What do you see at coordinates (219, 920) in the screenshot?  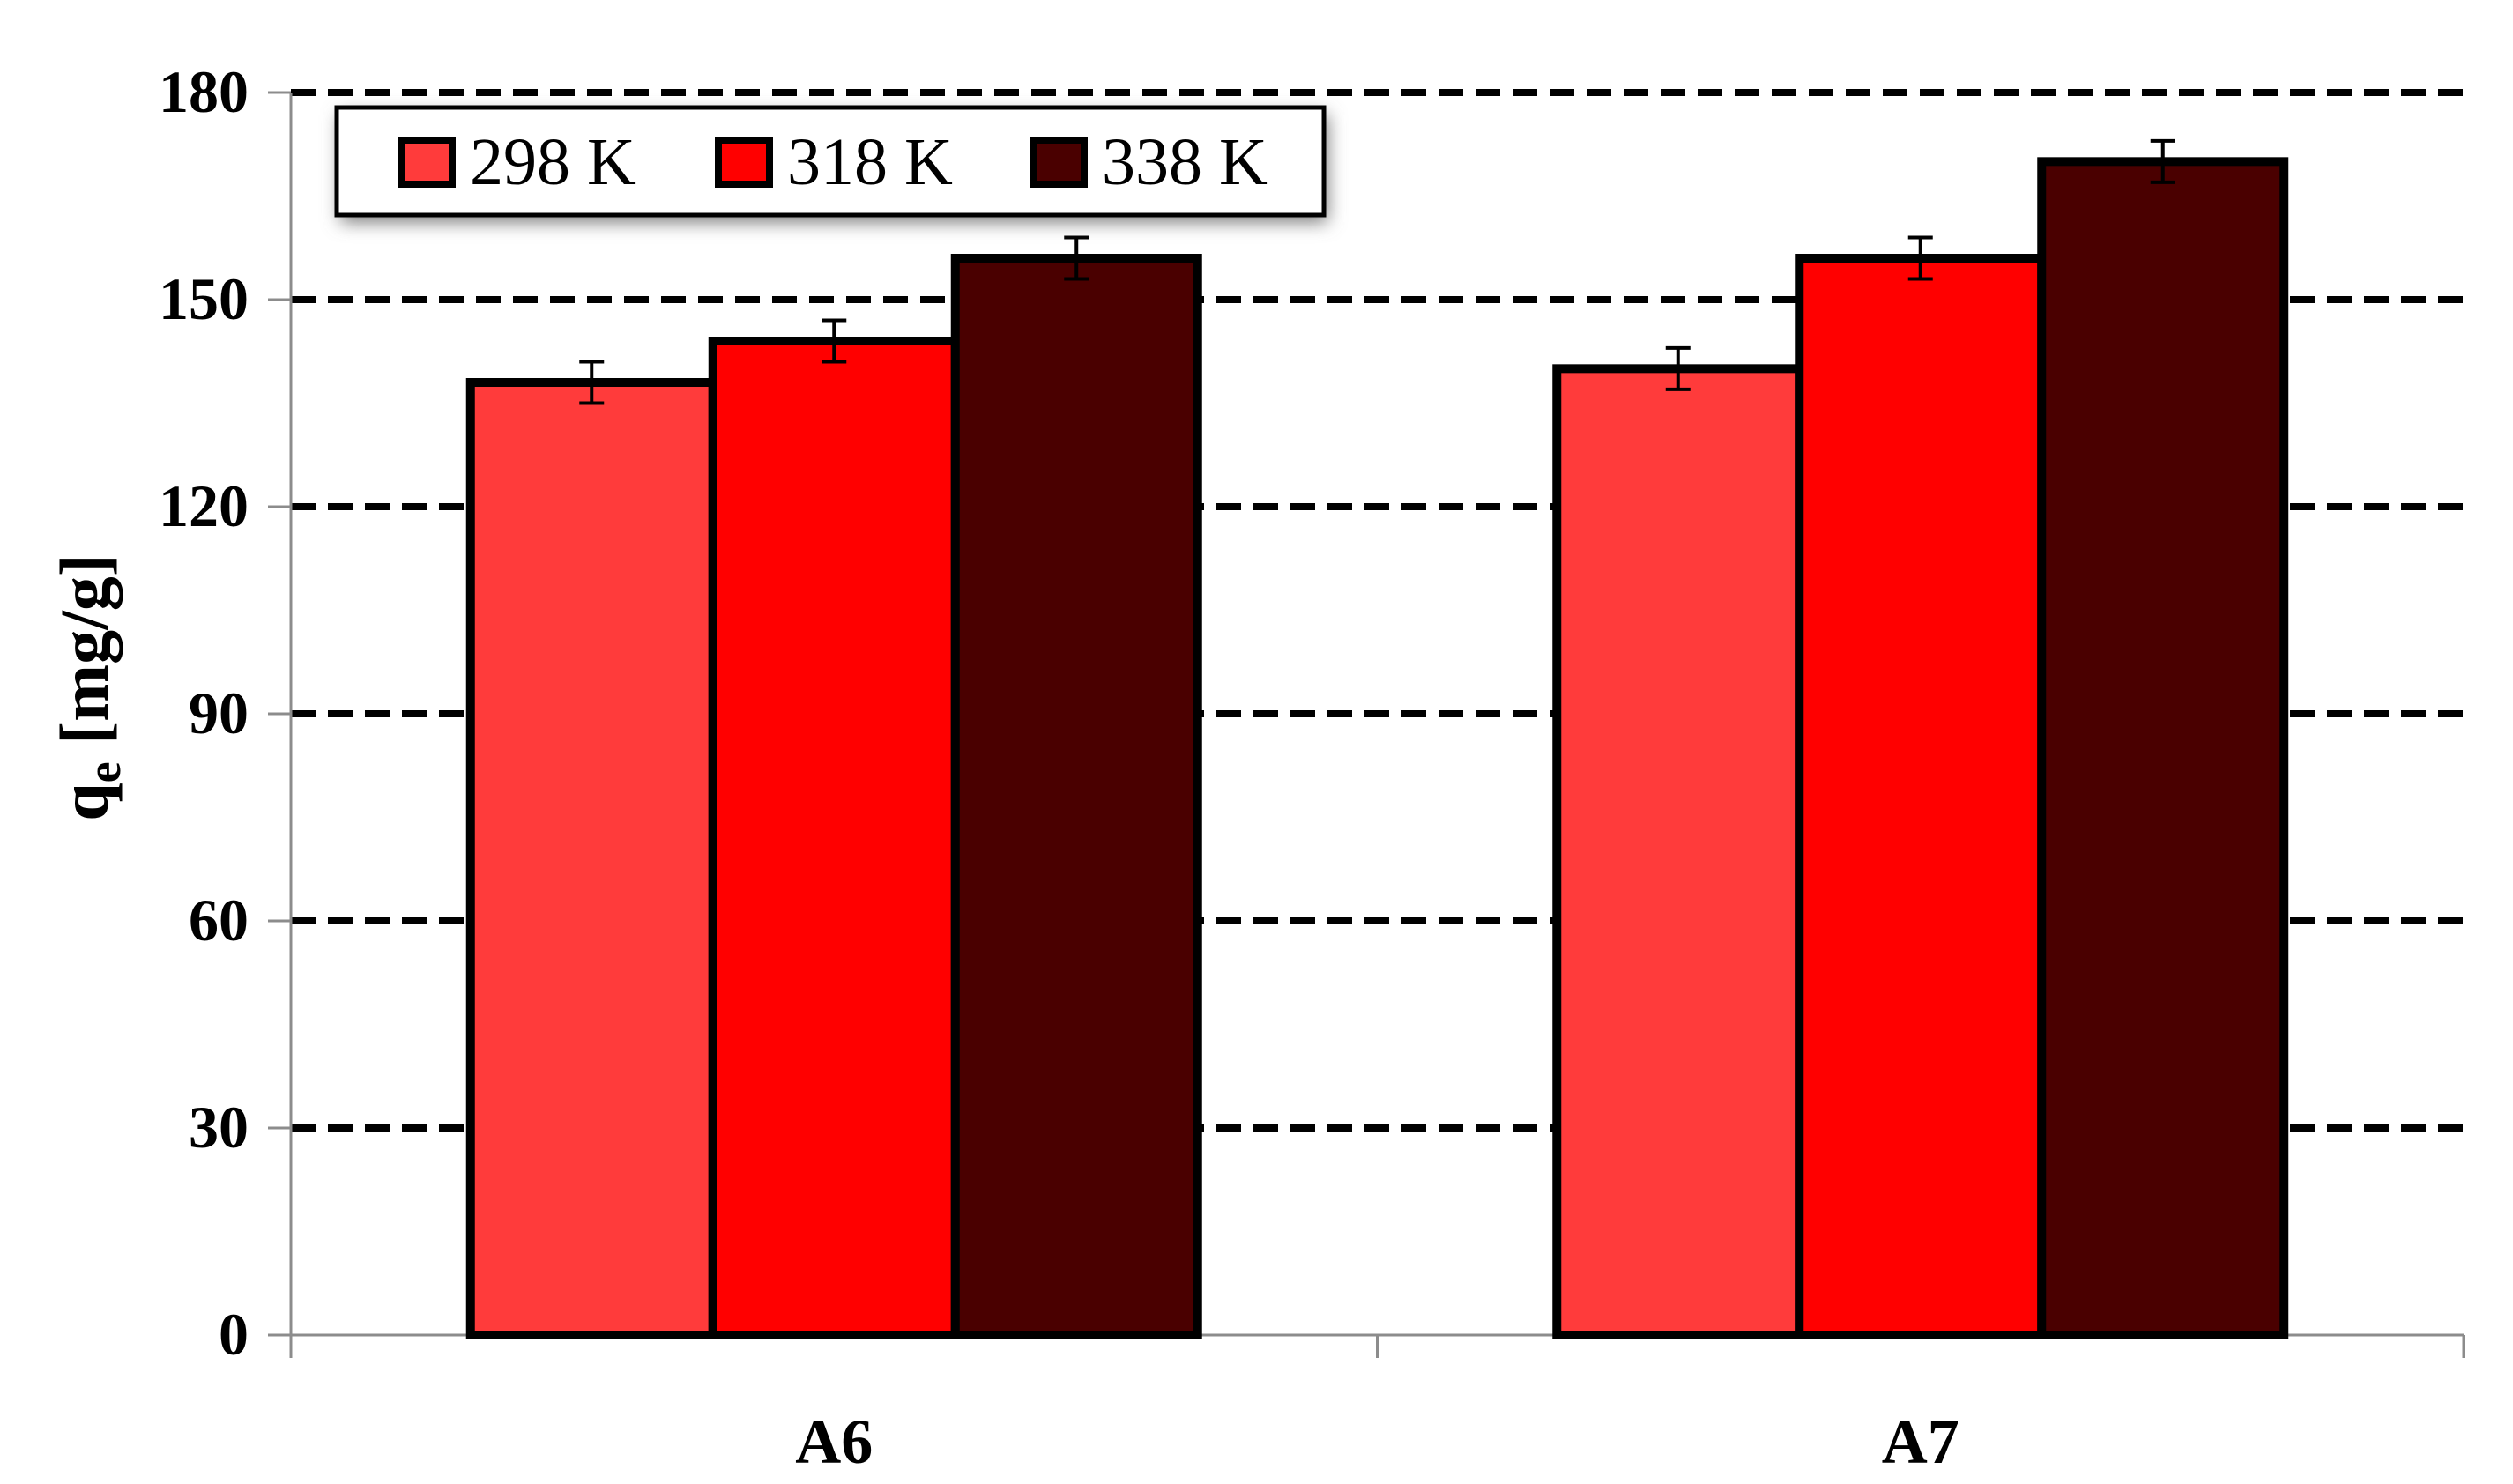 I see `y-tick-label: 60` at bounding box center [219, 920].